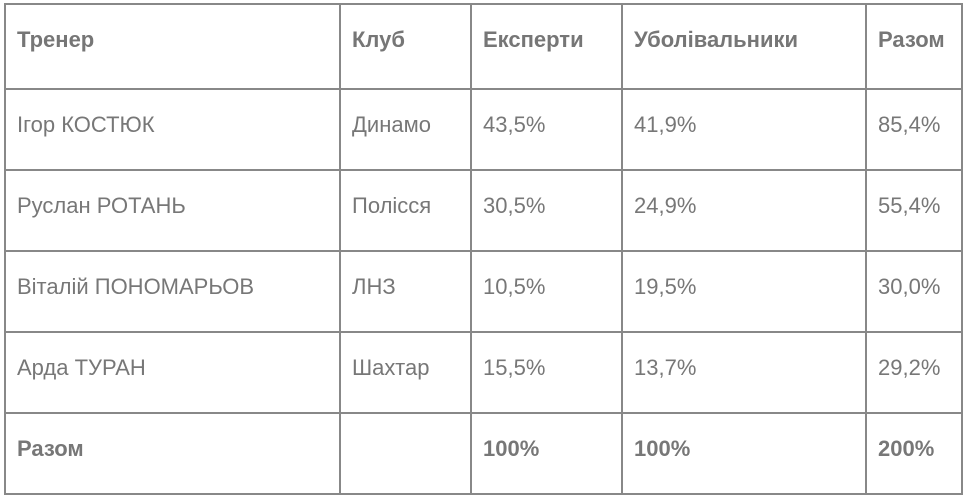  I want to click on cell-coach: Ігор КОСТЮК, so click(172, 129).